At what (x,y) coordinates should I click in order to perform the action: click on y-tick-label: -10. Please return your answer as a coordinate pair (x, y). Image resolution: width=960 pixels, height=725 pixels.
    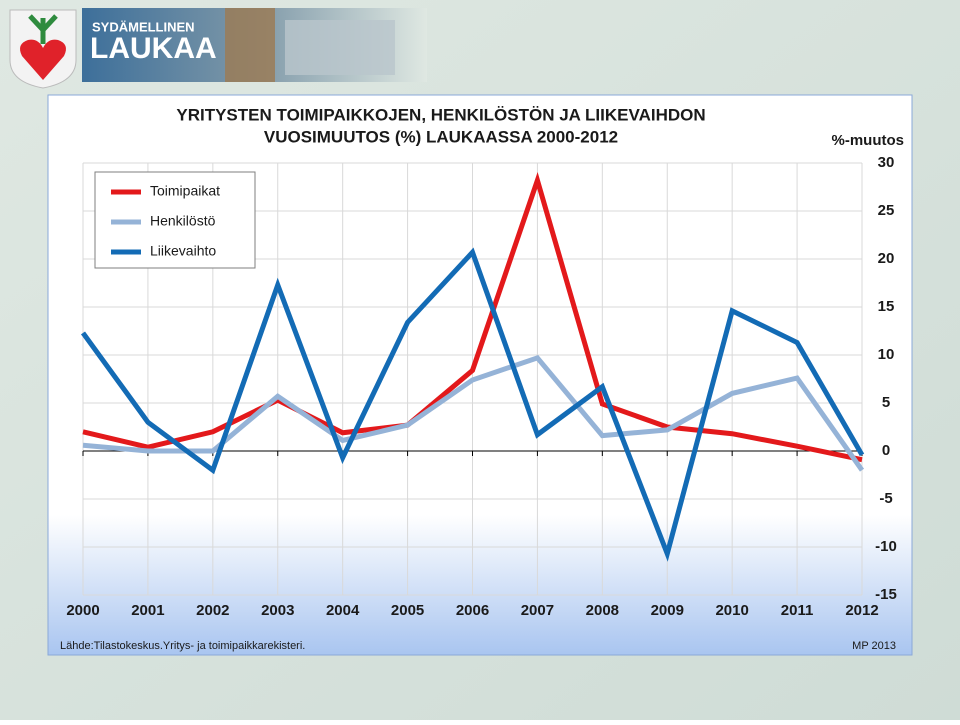
    Looking at the image, I should click on (886, 546).